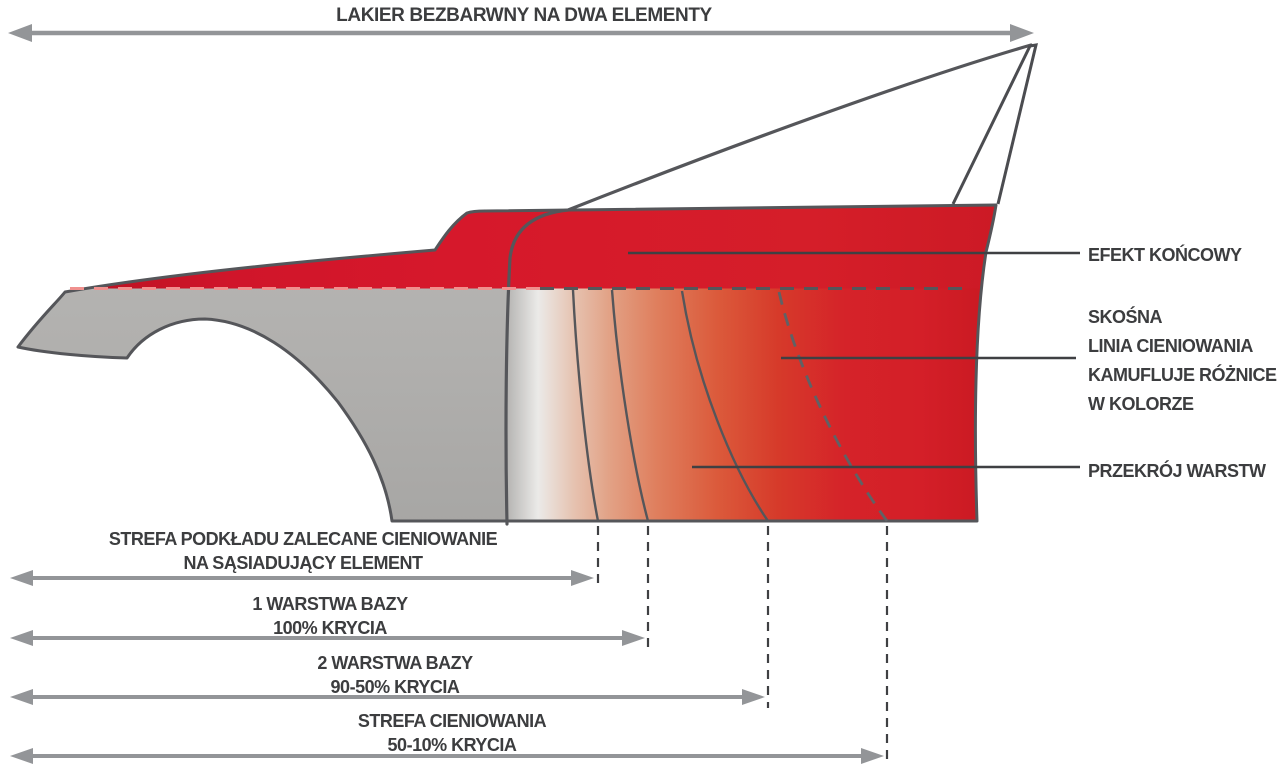 The width and height of the screenshot is (1280, 769). I want to click on pillar-right-line, so click(1017, 124).